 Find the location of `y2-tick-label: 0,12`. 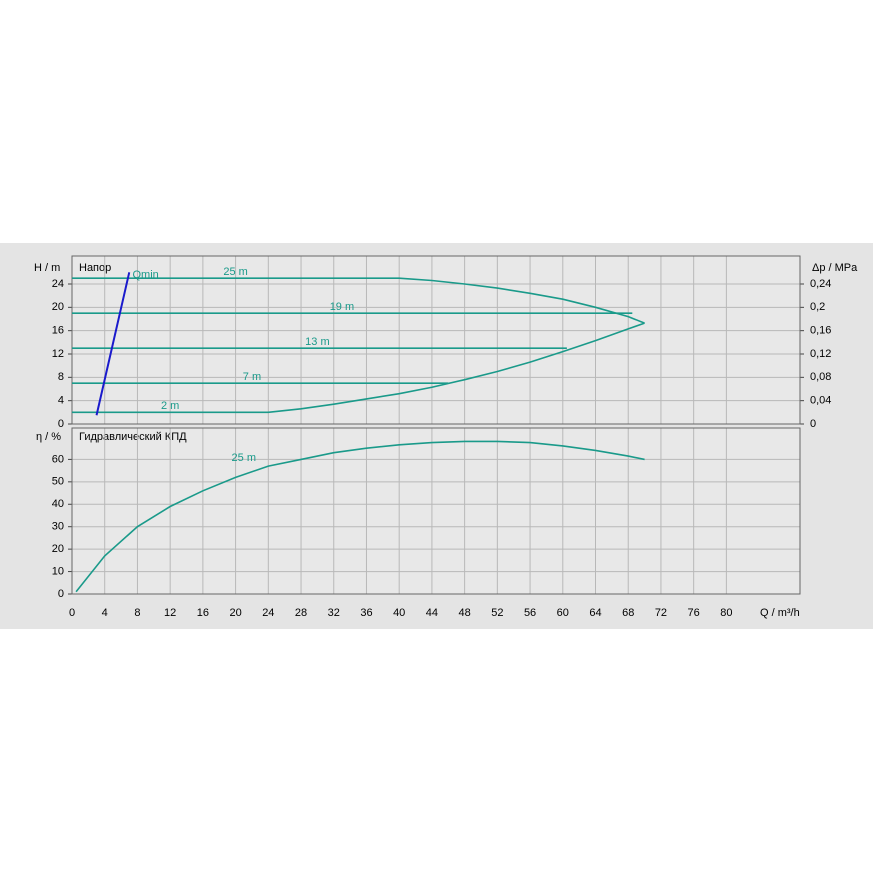

y2-tick-label: 0,12 is located at coordinates (820, 354).